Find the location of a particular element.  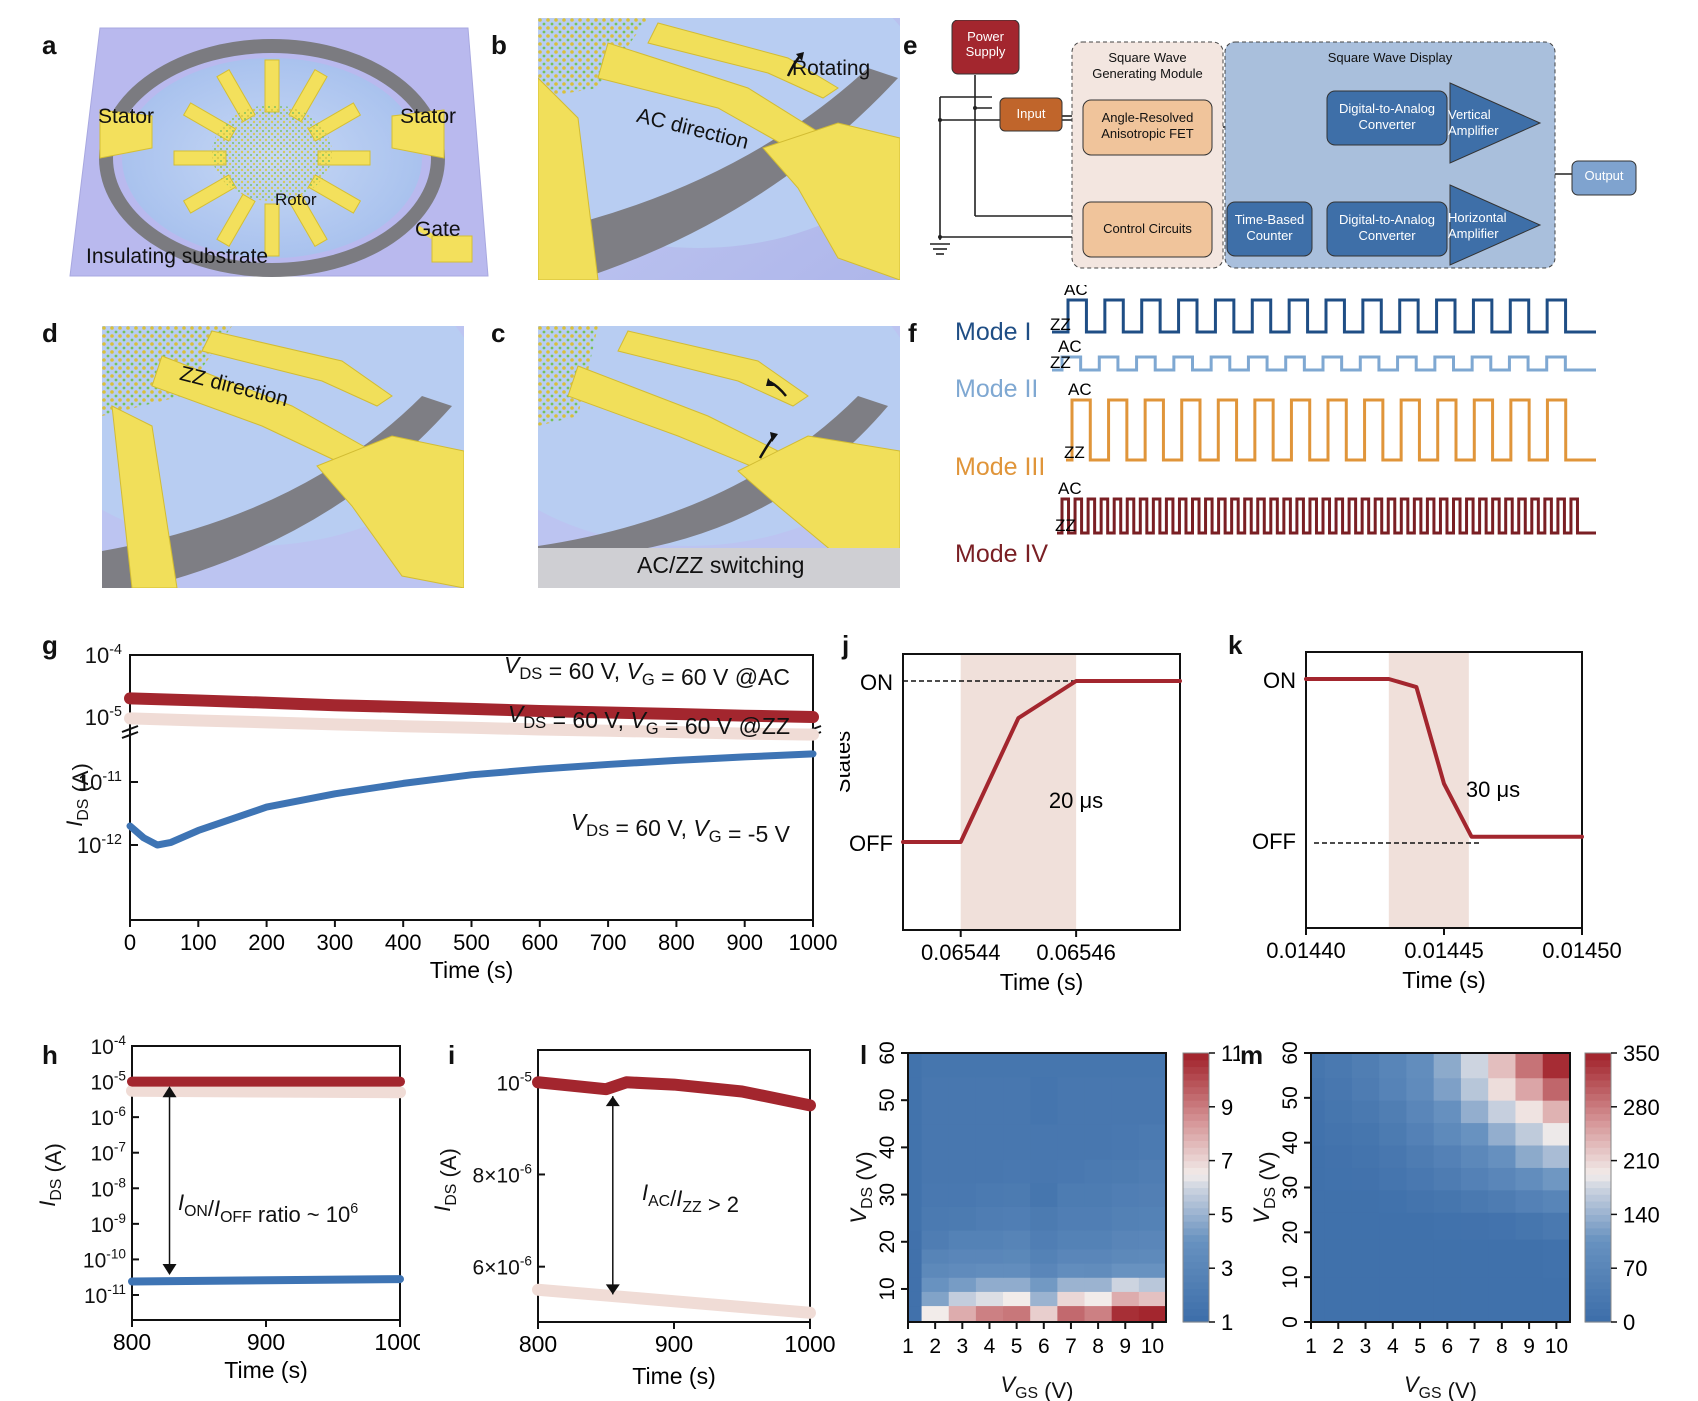

x-tick-label: 200 is located at coordinates (266, 942).